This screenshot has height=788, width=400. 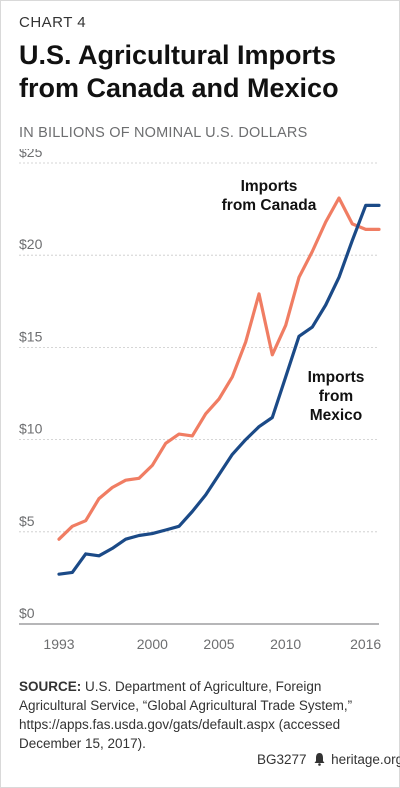 What do you see at coordinates (27, 613) in the screenshot?
I see `y-tick-label: $0` at bounding box center [27, 613].